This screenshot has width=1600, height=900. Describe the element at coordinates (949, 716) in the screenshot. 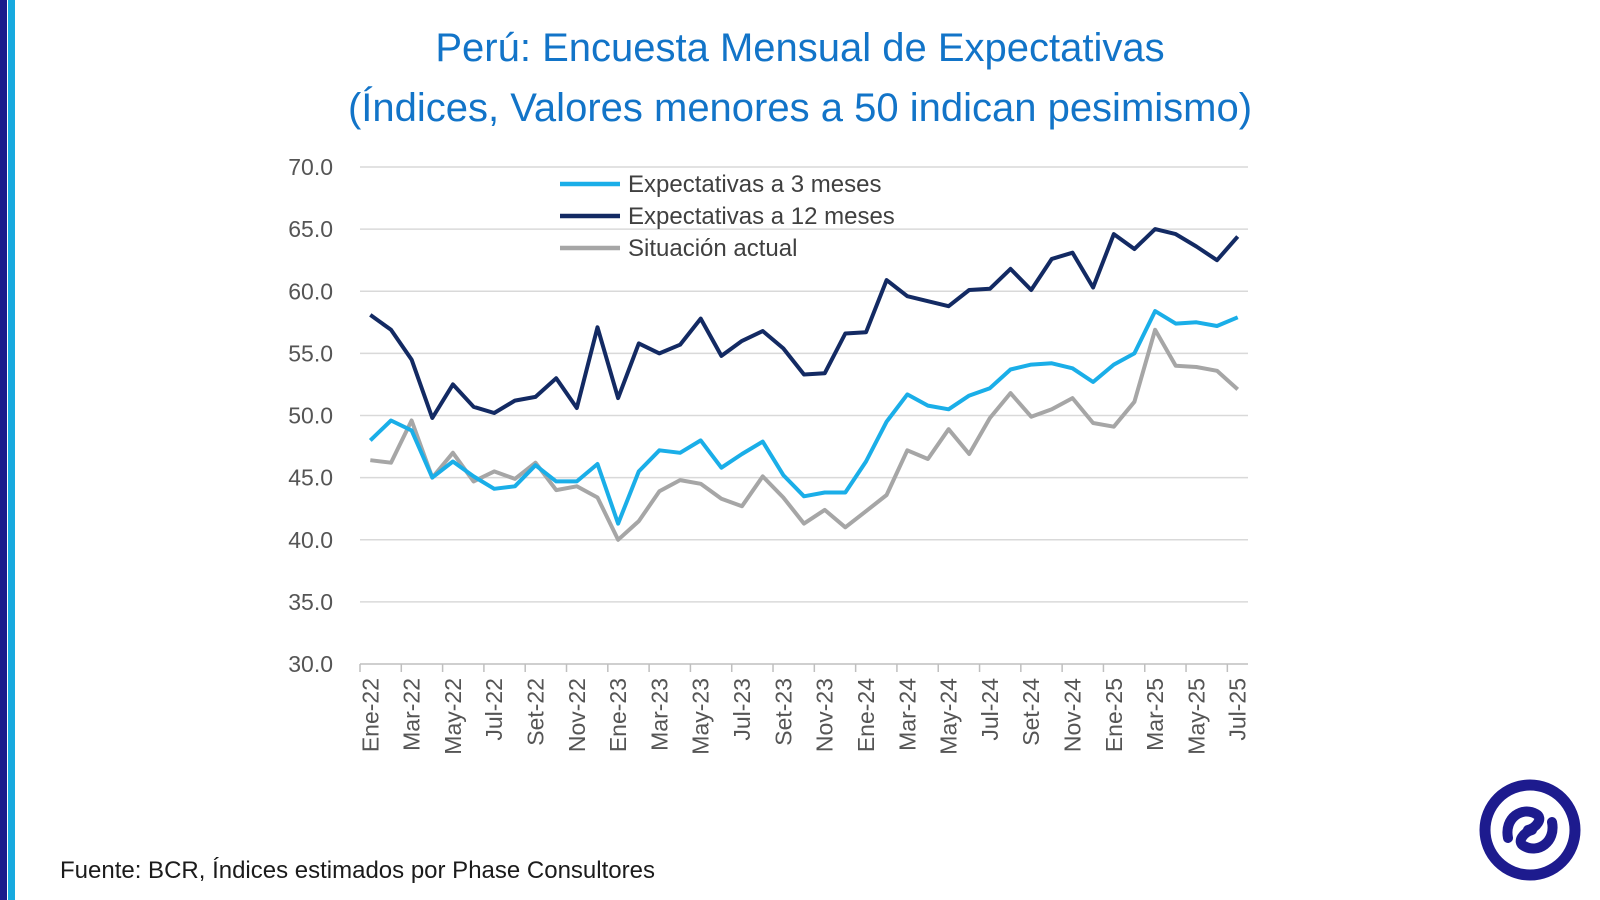

I see `x-tick-label: May-24` at that location.